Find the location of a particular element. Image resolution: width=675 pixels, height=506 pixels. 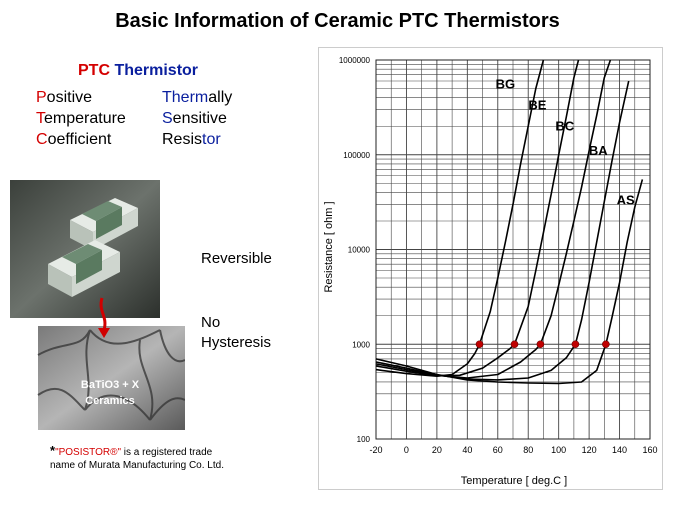

series-label-bg: BG is located at coordinates (506, 84).